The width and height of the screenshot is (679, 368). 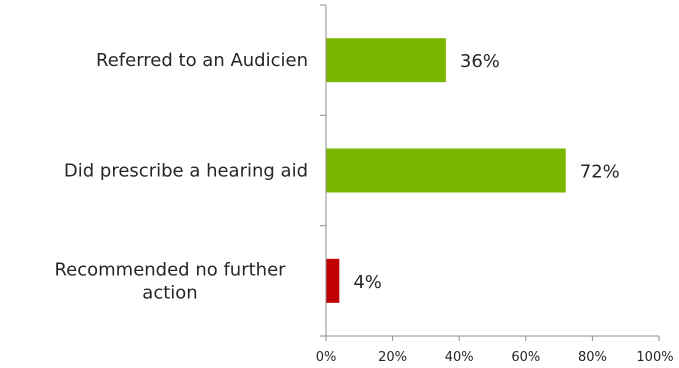 I want to click on x-tick-label-5: 100%, so click(x=654, y=357).